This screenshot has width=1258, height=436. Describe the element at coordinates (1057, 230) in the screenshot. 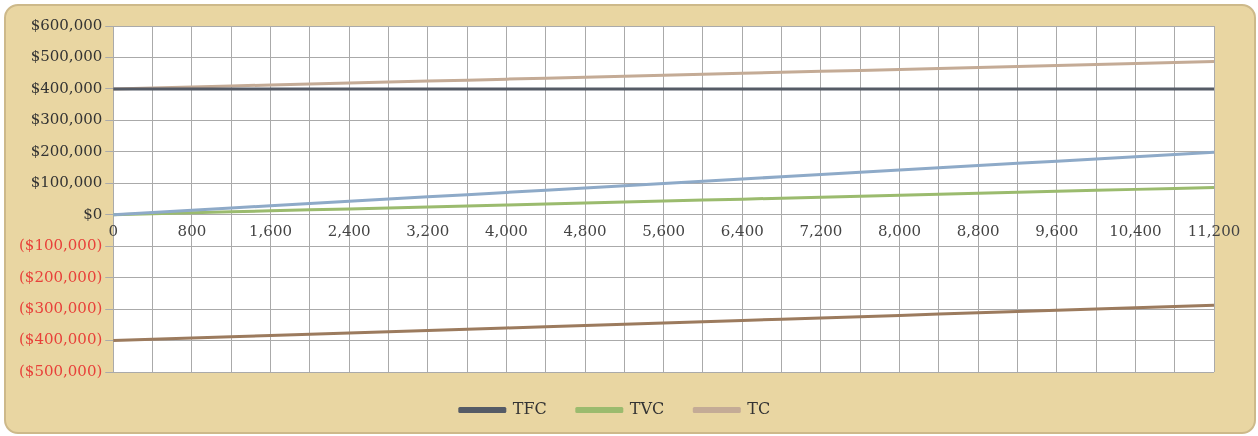

I see `x-tick-label: 9,600` at that location.